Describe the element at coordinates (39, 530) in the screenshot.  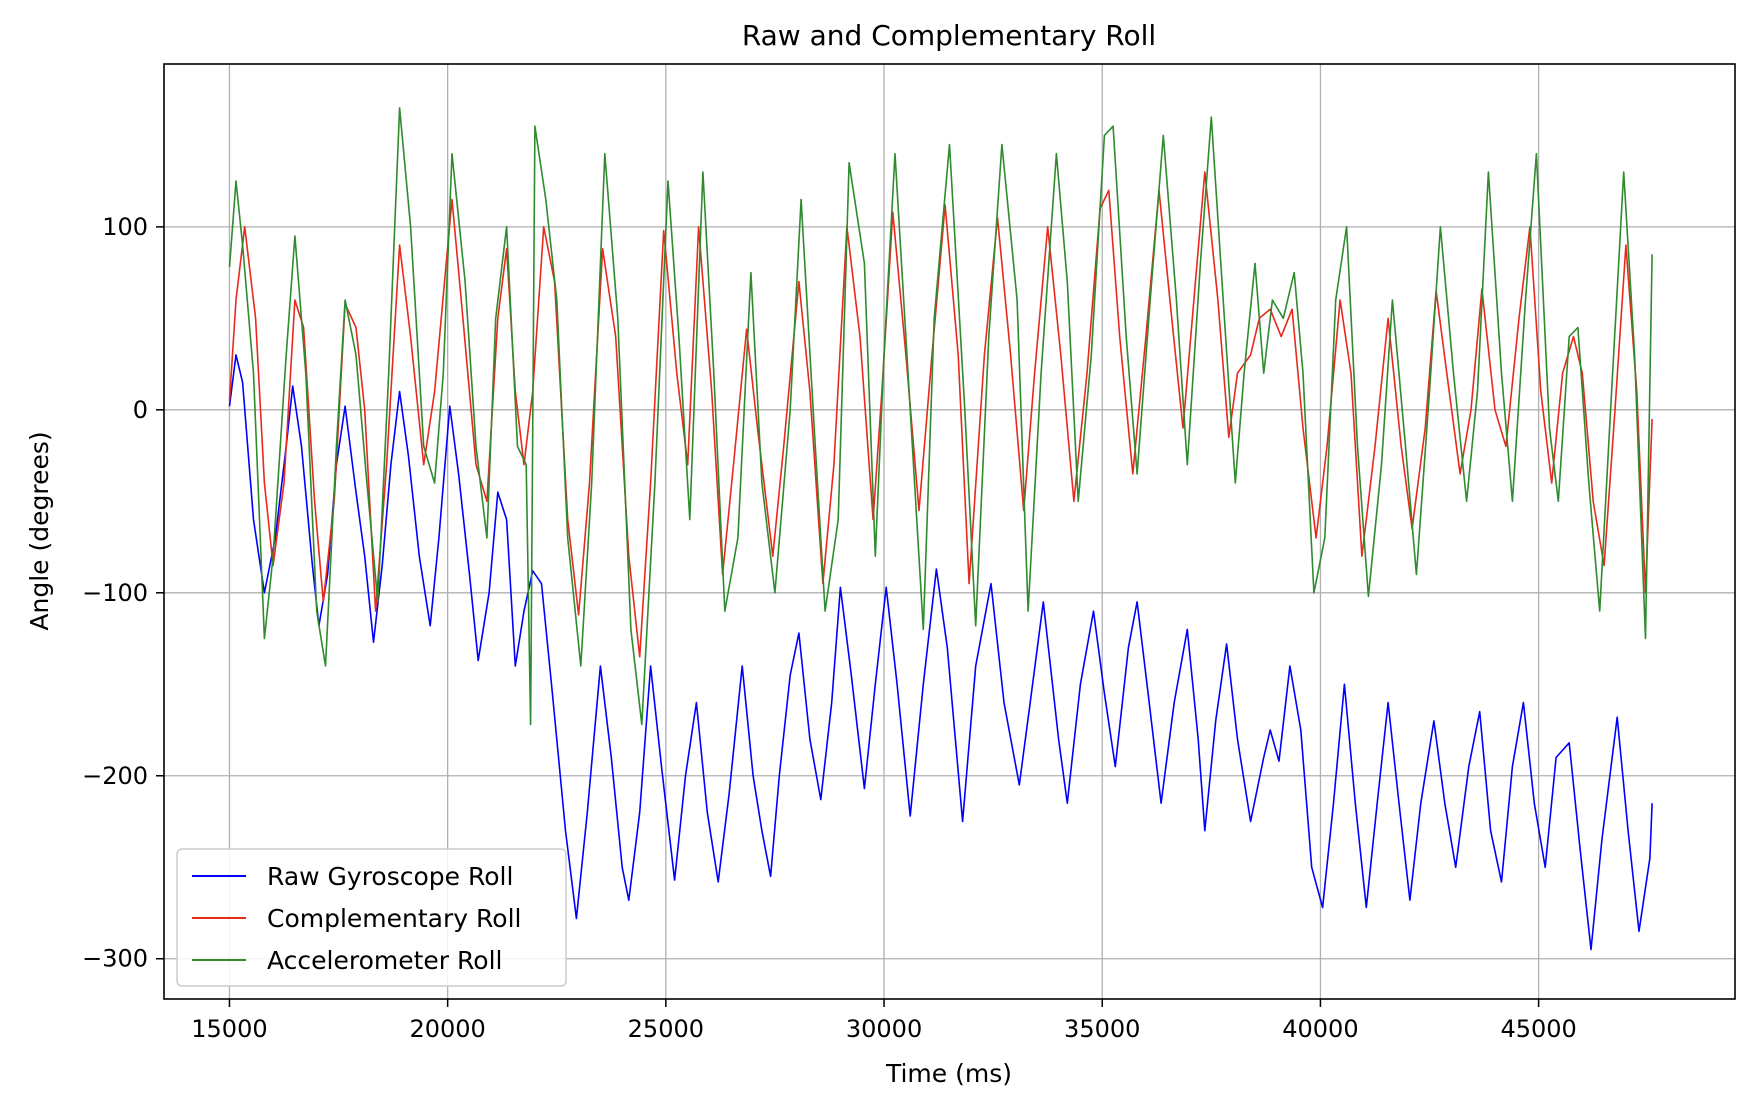
I see `y-axis-title: Angle (degrees)` at that location.